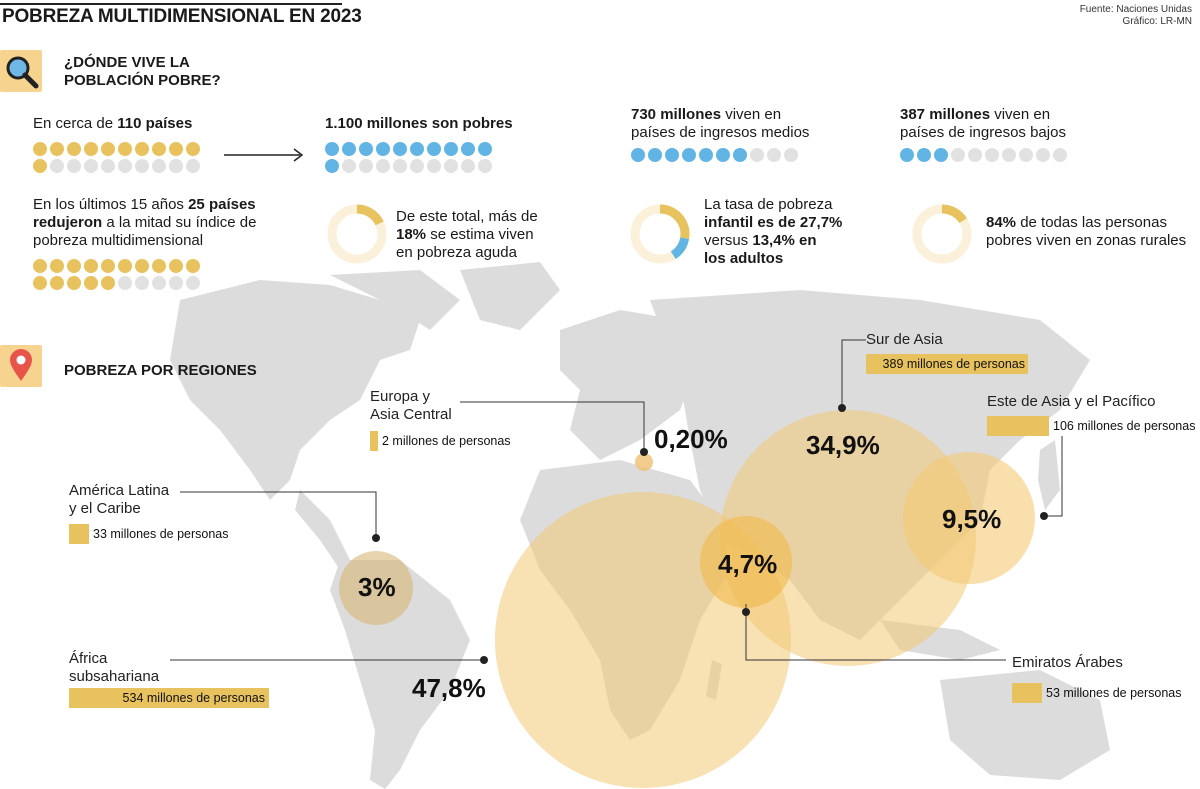 The height and width of the screenshot is (789, 1200). What do you see at coordinates (644, 462) in the screenshot?
I see `bubble-europe` at bounding box center [644, 462].